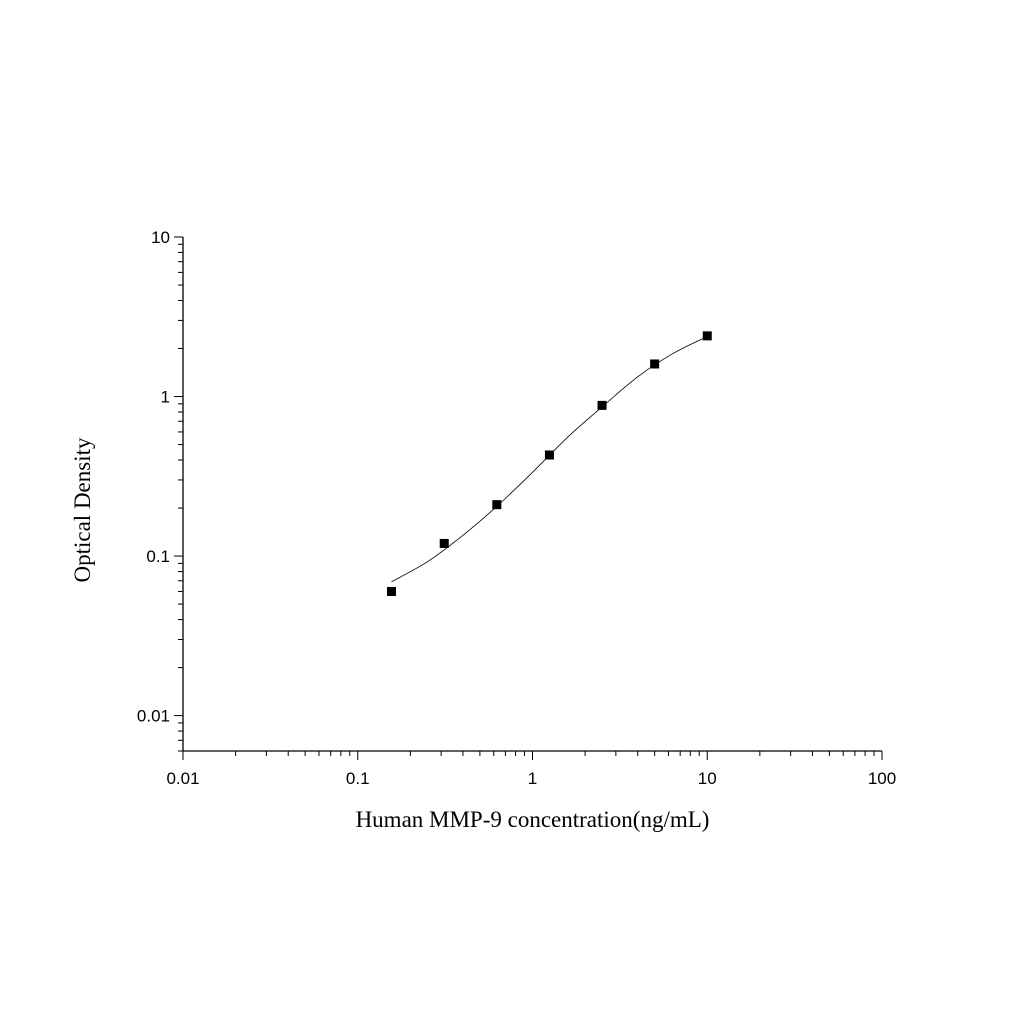 Image resolution: width=1024 pixels, height=1024 pixels. I want to click on y-tick-label: 0.1, so click(158, 556).